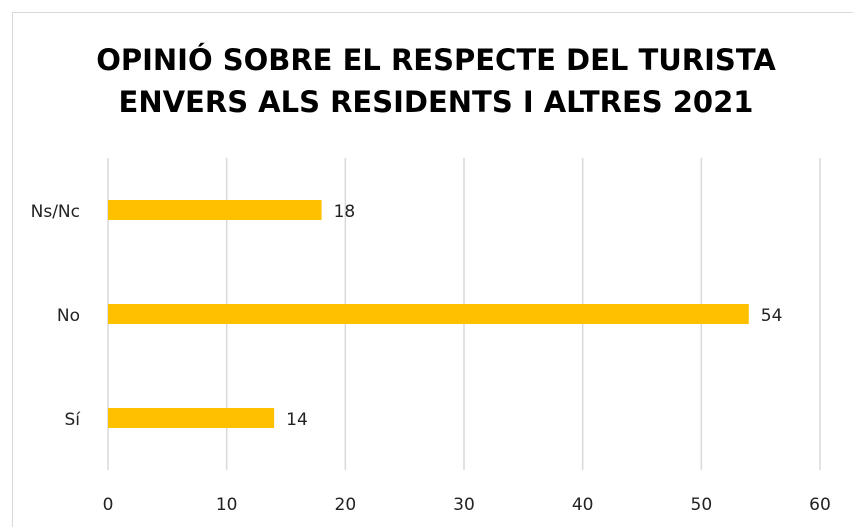 This screenshot has height=527, width=853. Describe the element at coordinates (345, 212) in the screenshot. I see `data-label: 18` at that location.